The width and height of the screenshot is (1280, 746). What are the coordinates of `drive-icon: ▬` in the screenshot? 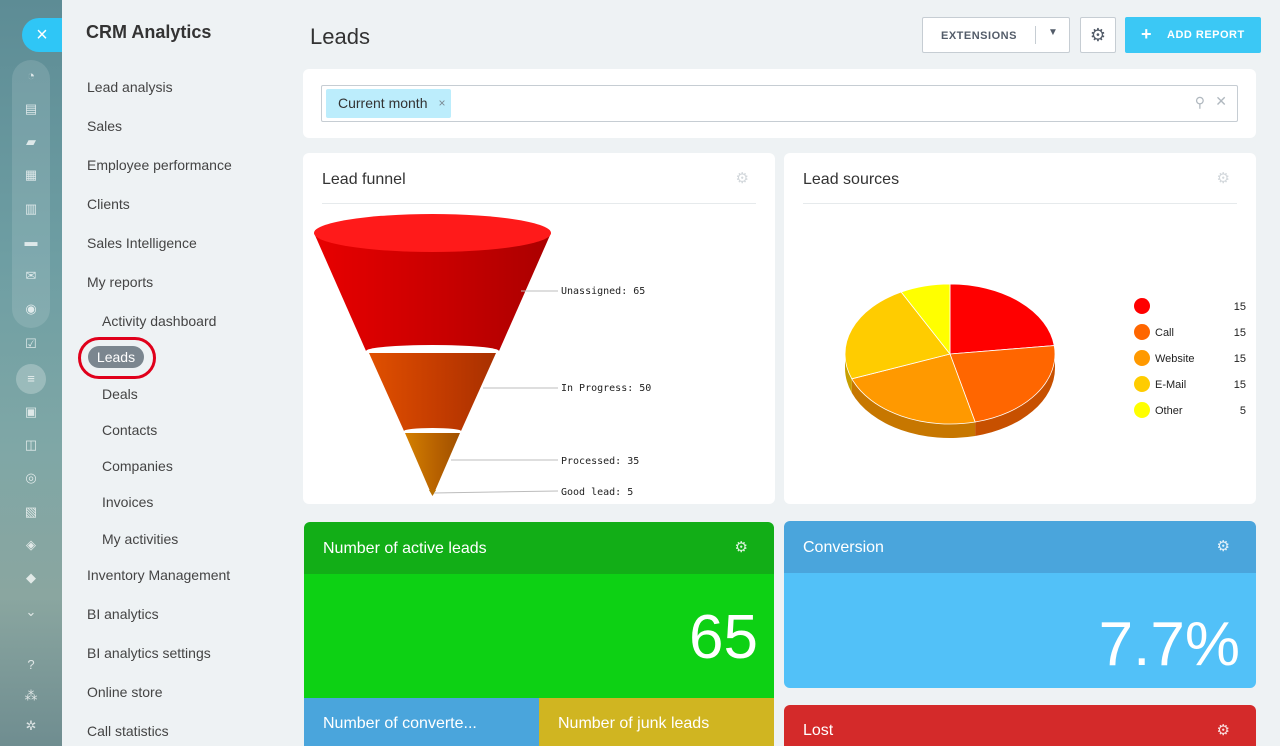 It's located at (31, 241).